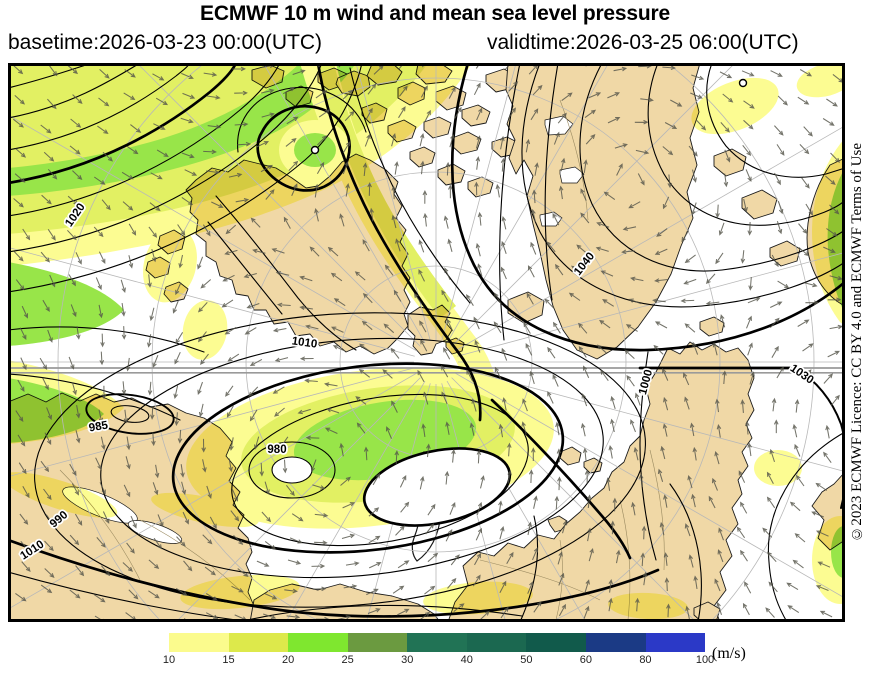 The width and height of the screenshot is (870, 680). Describe the element at coordinates (438, 661) in the screenshot. I see `colorbar-ticks: 10 15 20 25 30 40 50 60 80 100` at that location.